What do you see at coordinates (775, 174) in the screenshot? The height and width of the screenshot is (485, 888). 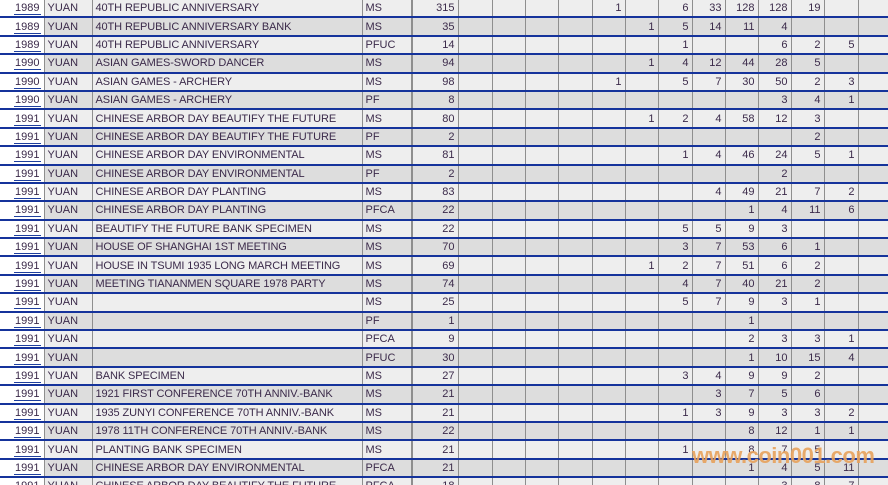 I see `cell-pop-9: 2` at bounding box center [775, 174].